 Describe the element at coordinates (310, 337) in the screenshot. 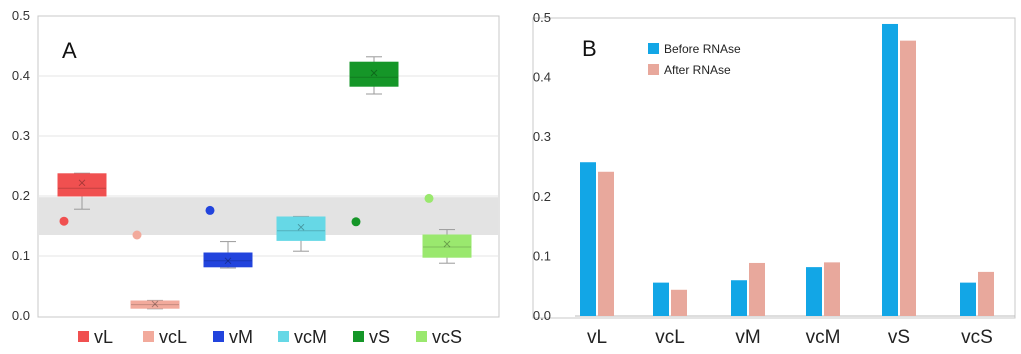

I see `legend-label: vcM` at that location.